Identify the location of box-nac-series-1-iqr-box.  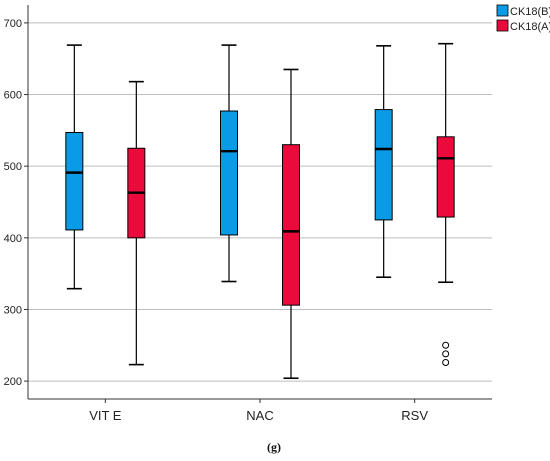
(229, 173).